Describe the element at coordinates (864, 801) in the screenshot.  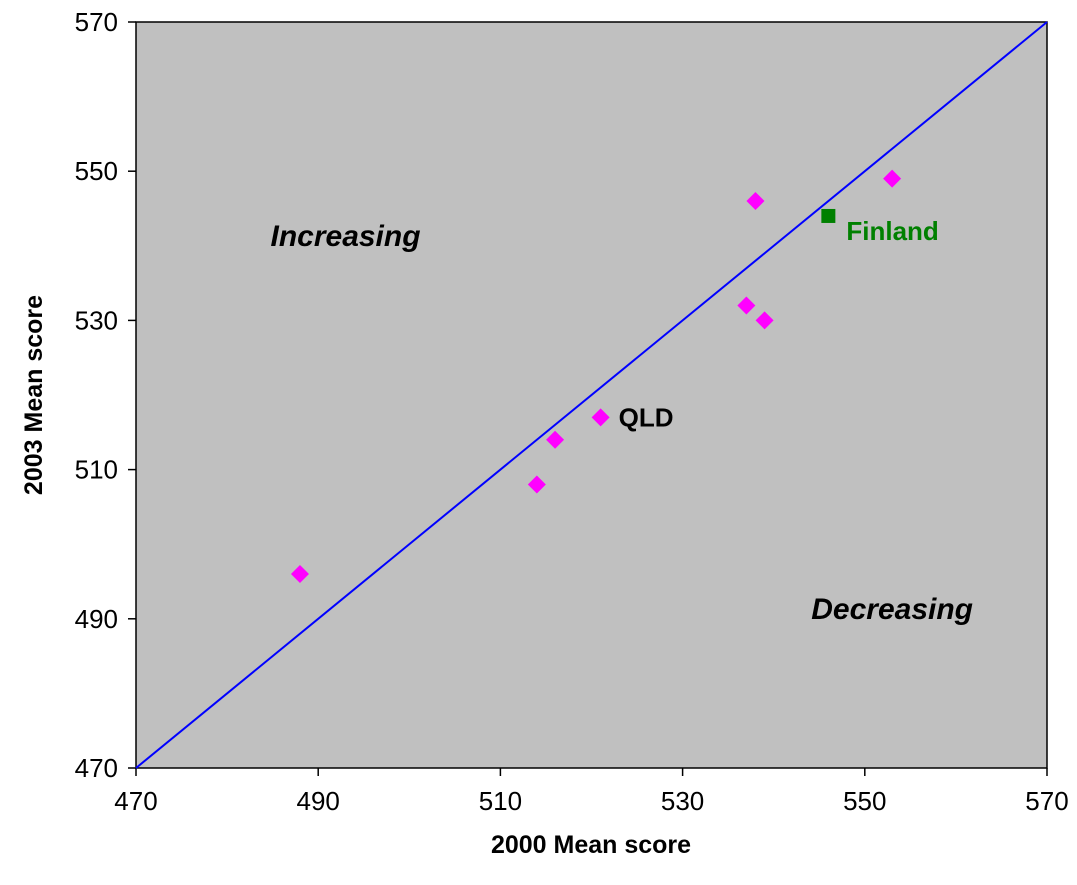
I see `x-tick-label: 550` at that location.